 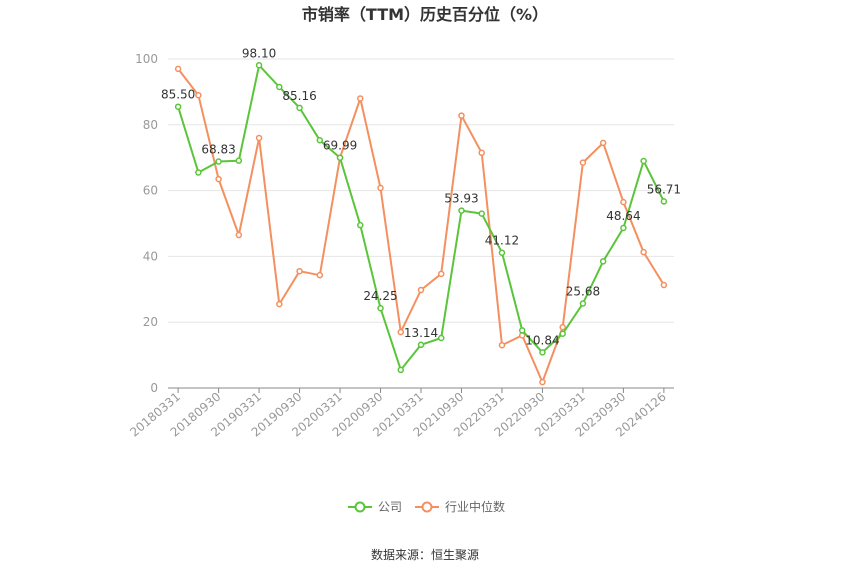 I want to click on y-tick-label: 40, so click(x=150, y=256).